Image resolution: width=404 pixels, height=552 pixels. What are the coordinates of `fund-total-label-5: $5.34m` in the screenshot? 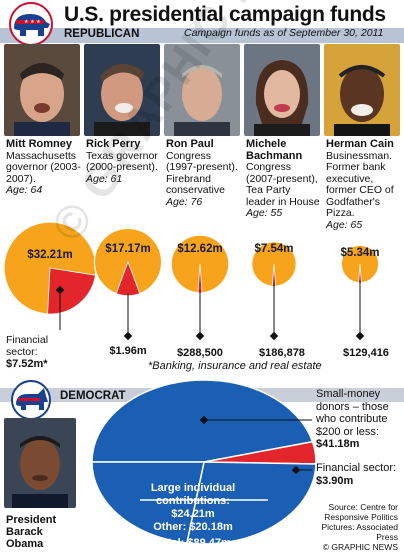 It's located at (359, 253).